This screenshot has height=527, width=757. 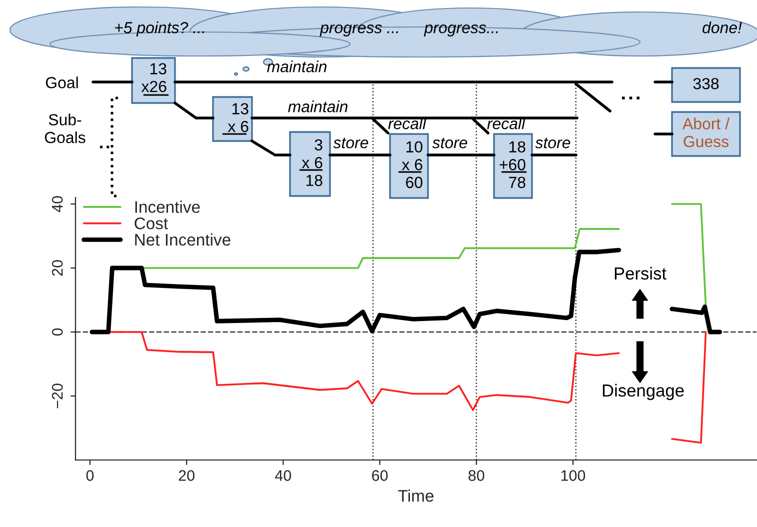 What do you see at coordinates (153, 77) in the screenshot?
I see `text: 13 x26` at bounding box center [153, 77].